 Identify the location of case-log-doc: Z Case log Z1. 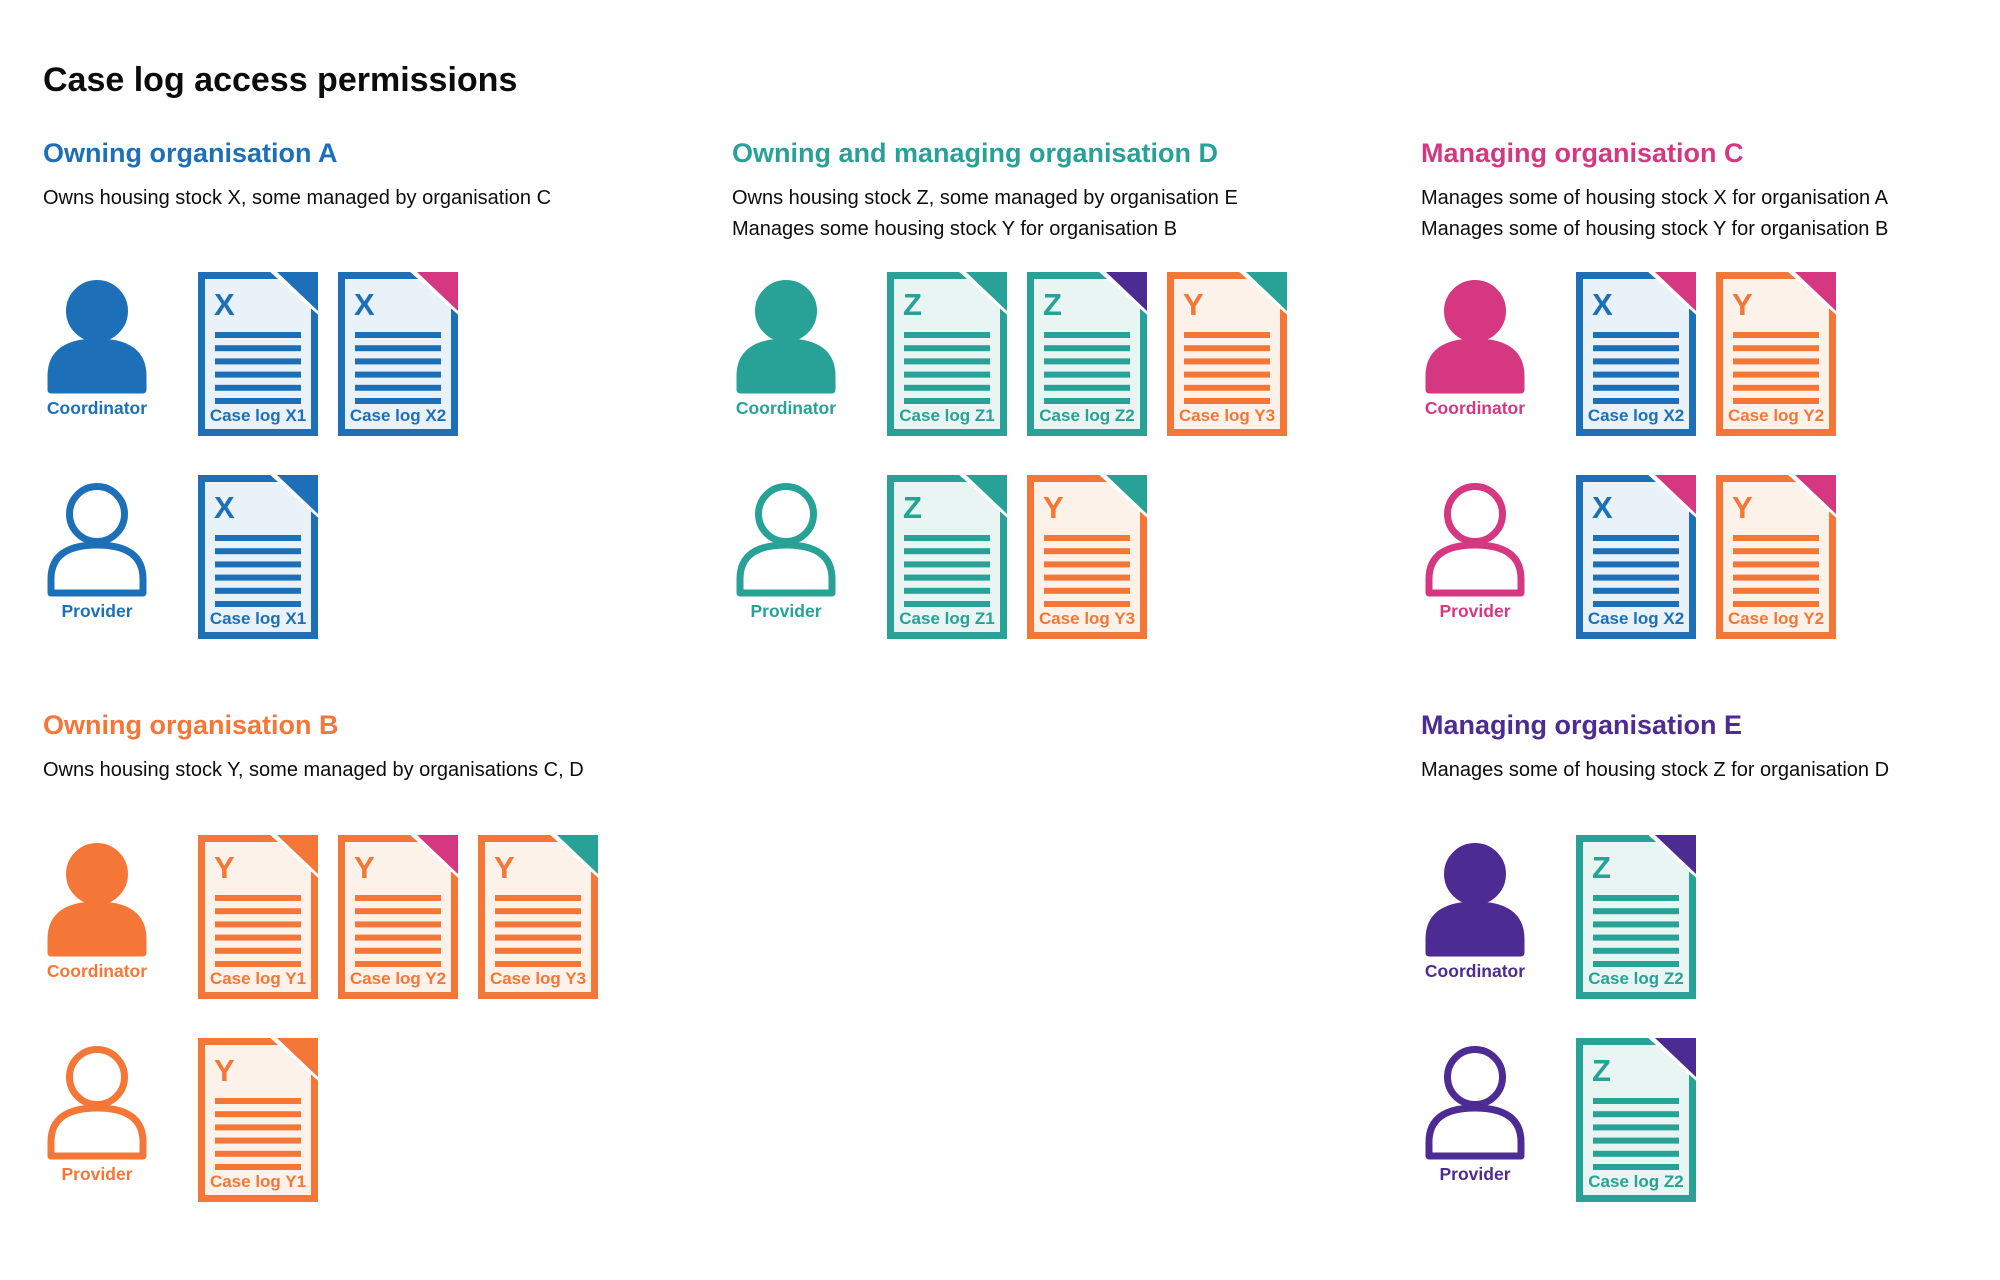
(947, 557).